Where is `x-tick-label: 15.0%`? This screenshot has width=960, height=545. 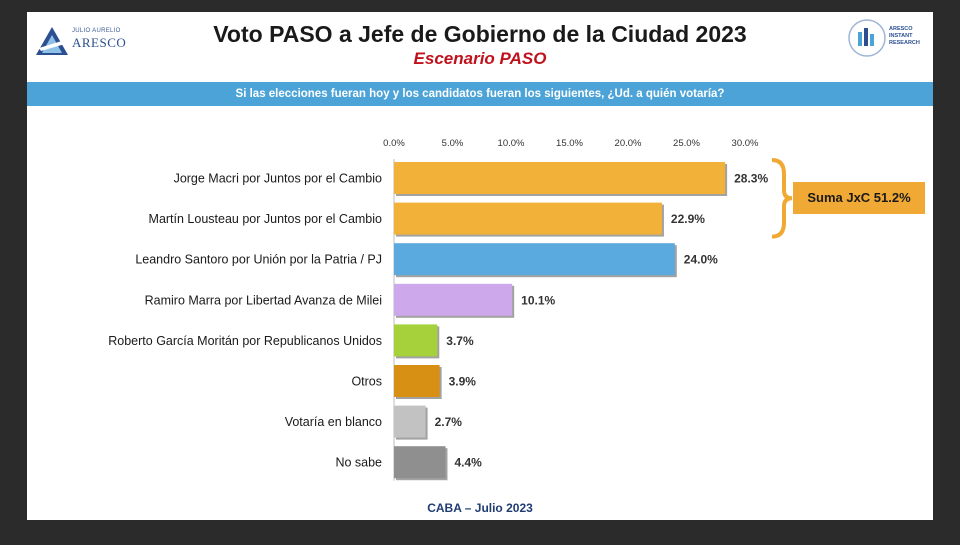
x-tick-label: 15.0% is located at coordinates (569, 143).